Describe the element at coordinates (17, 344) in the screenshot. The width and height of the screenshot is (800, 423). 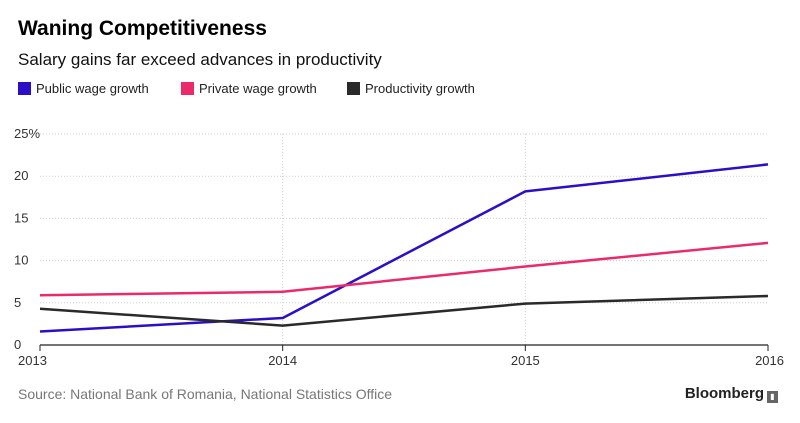
I see `y-tick-label: 0` at that location.